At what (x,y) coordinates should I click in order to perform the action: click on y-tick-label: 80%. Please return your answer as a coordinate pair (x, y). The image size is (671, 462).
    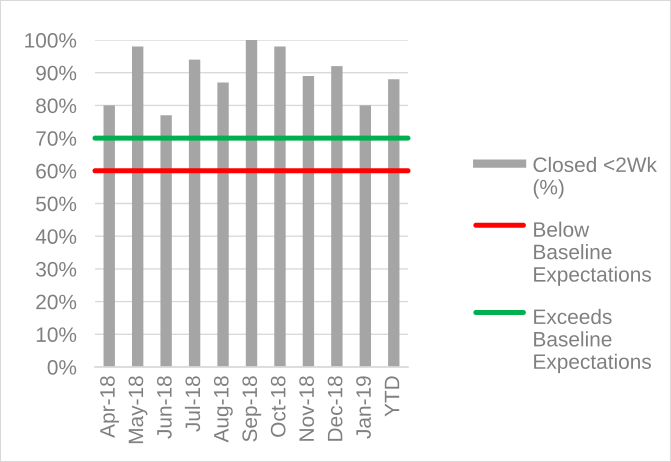
    Looking at the image, I should click on (56, 106).